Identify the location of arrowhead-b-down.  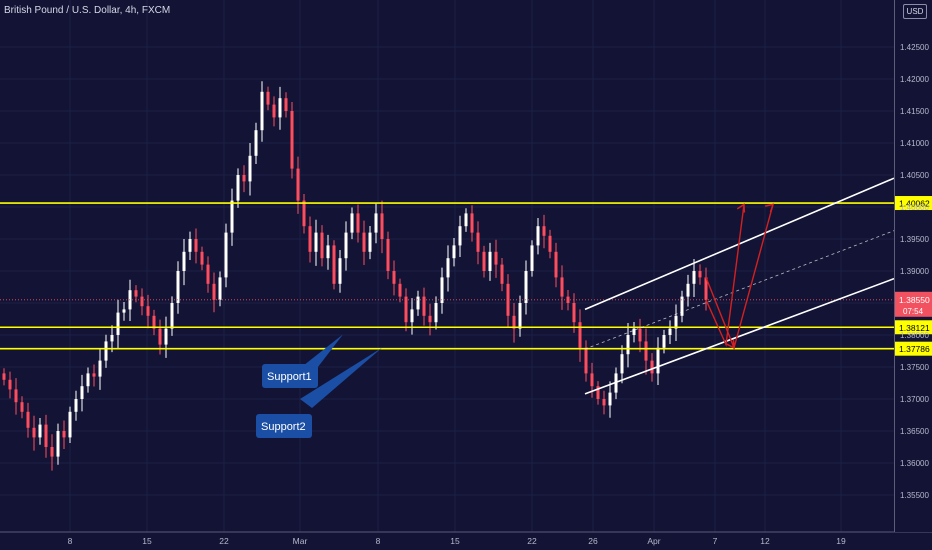
(730, 344).